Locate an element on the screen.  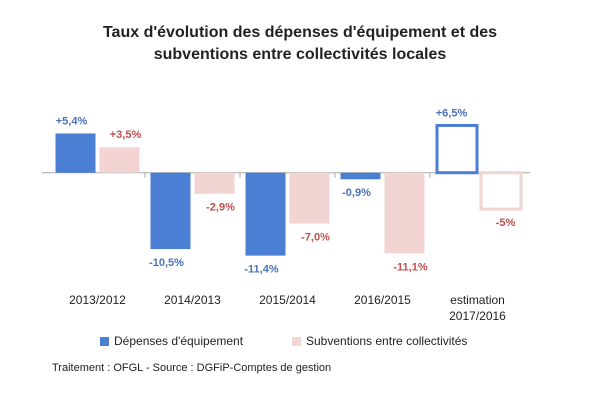
x-tick-label: 2013/2012 is located at coordinates (97, 300).